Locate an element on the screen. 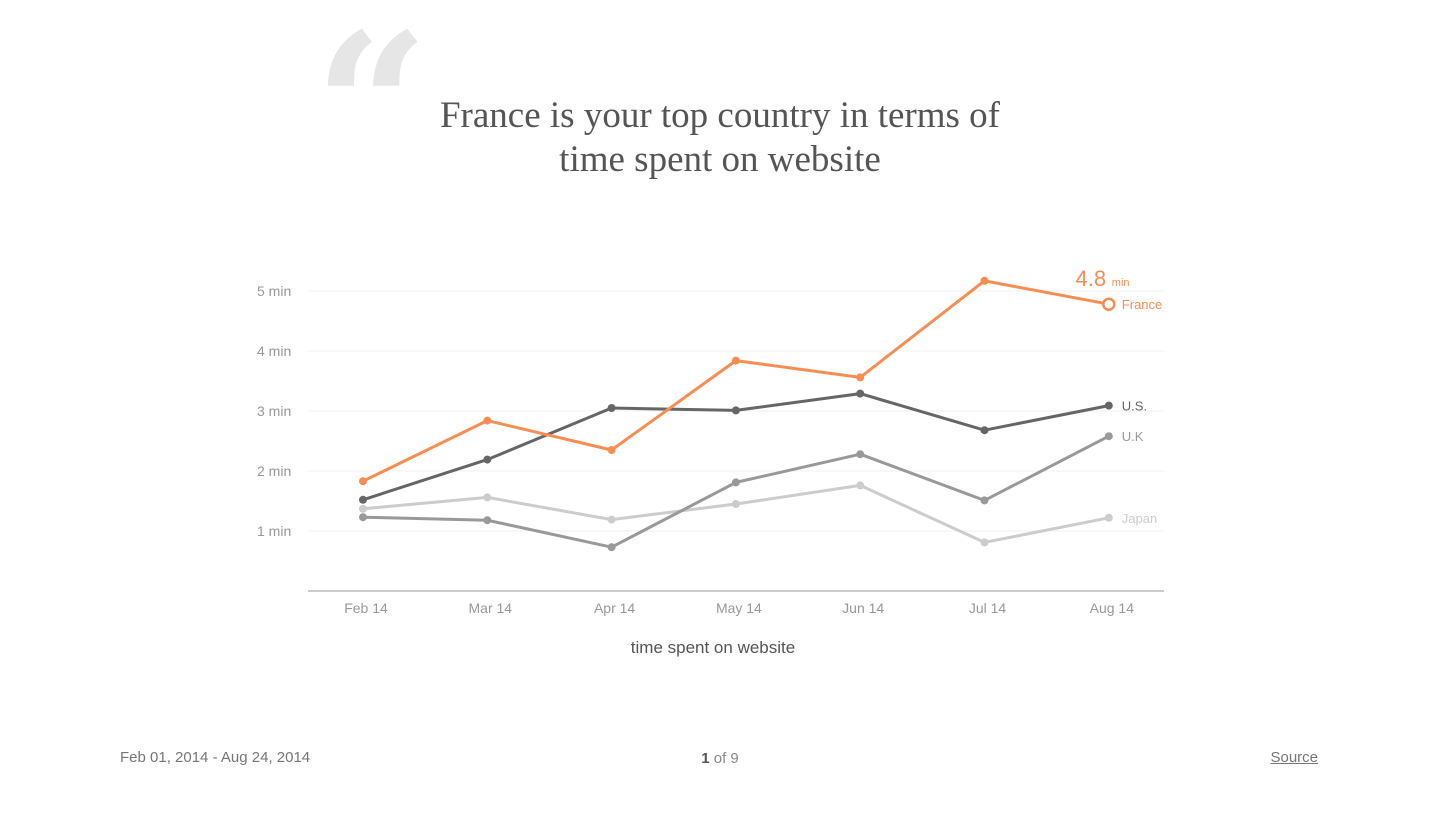  x-tick-label: Aug 14 is located at coordinates (1112, 608).